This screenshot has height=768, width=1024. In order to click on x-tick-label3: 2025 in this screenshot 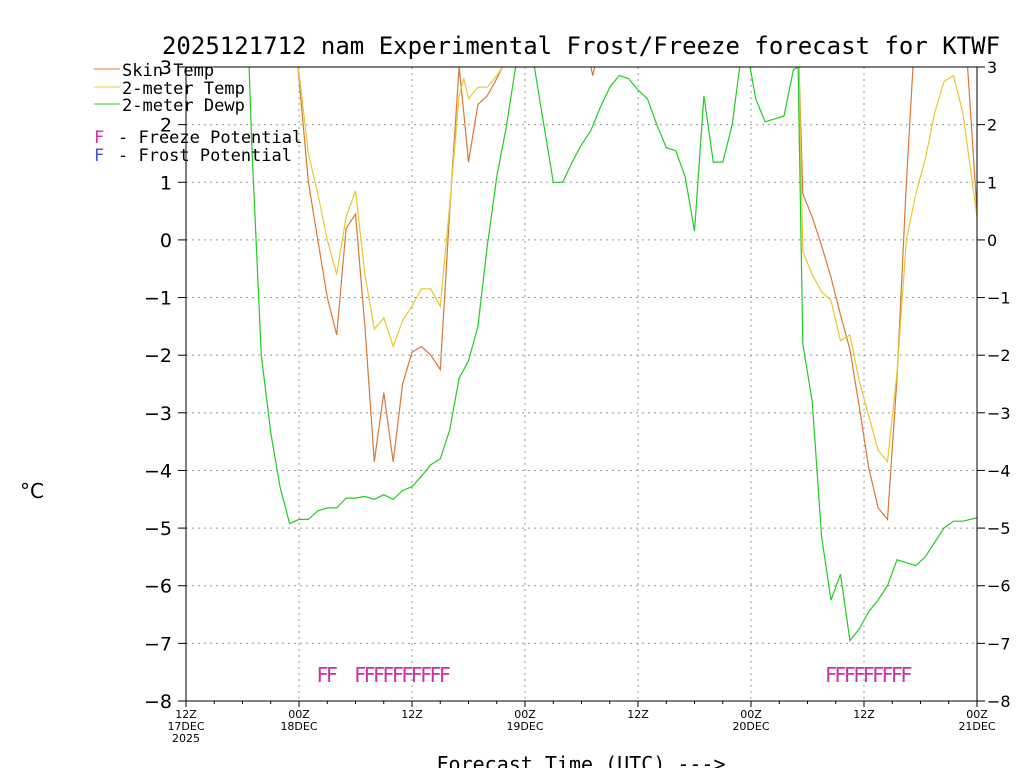, I will do `click(186, 738)`.